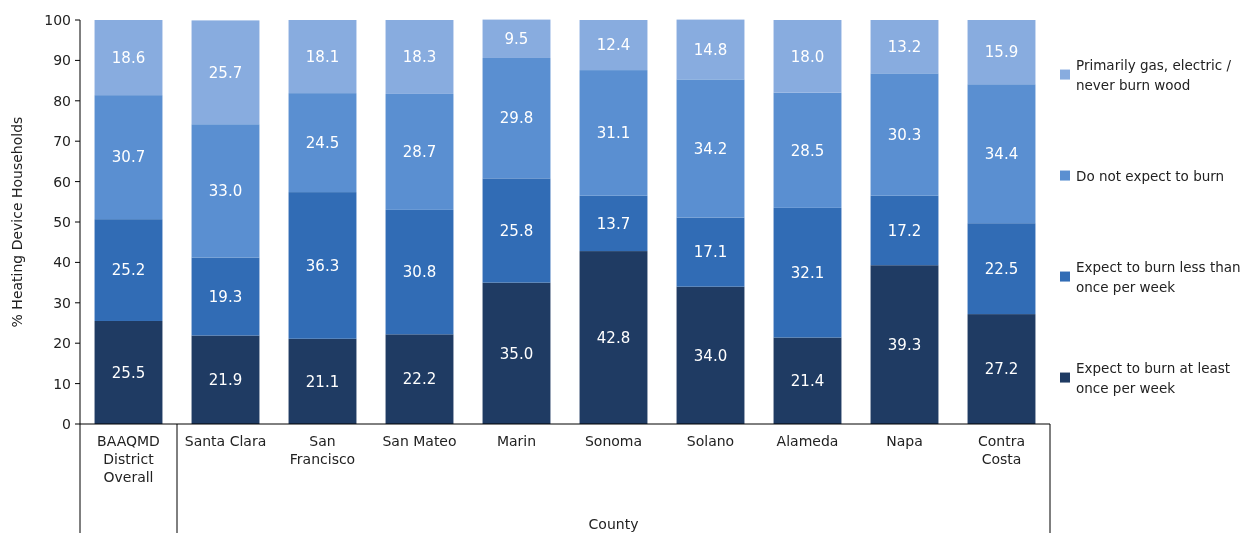 The image size is (1247, 533). I want to click on data-label: 9.5, so click(516, 39).